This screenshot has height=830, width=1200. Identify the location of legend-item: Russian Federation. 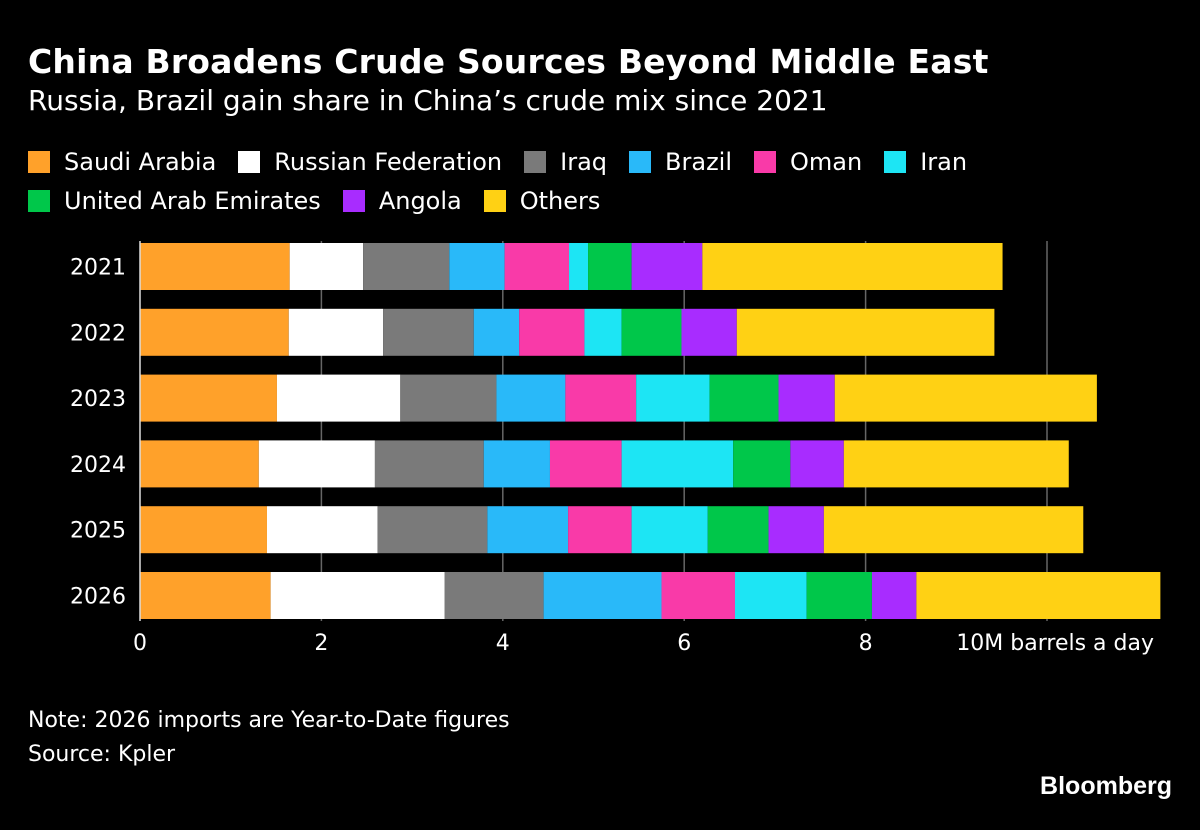
(370, 162).